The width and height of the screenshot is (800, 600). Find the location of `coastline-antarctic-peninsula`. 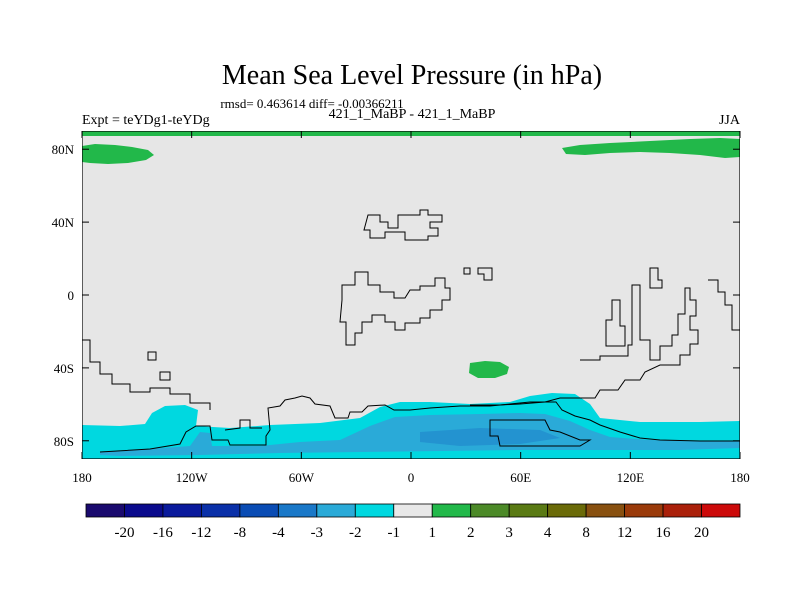

coastline-antarctic-peninsula is located at coordinates (243, 425).